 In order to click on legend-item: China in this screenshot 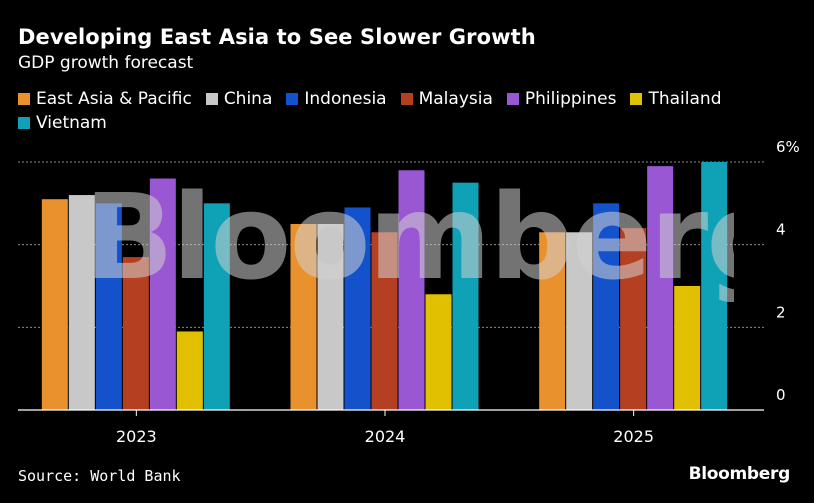, I will do `click(239, 99)`.